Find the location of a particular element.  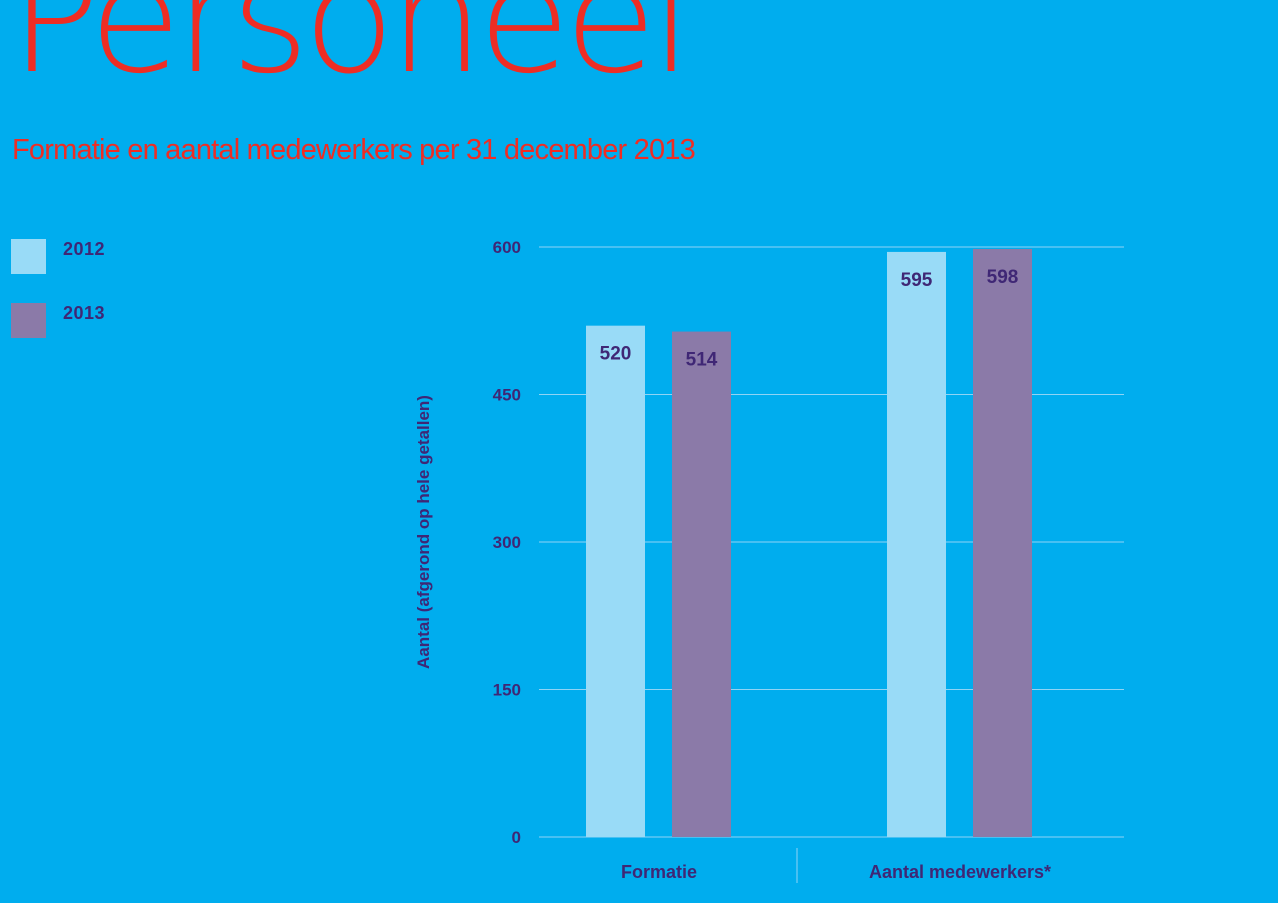

data-label-2012-0: 520 is located at coordinates (616, 354).